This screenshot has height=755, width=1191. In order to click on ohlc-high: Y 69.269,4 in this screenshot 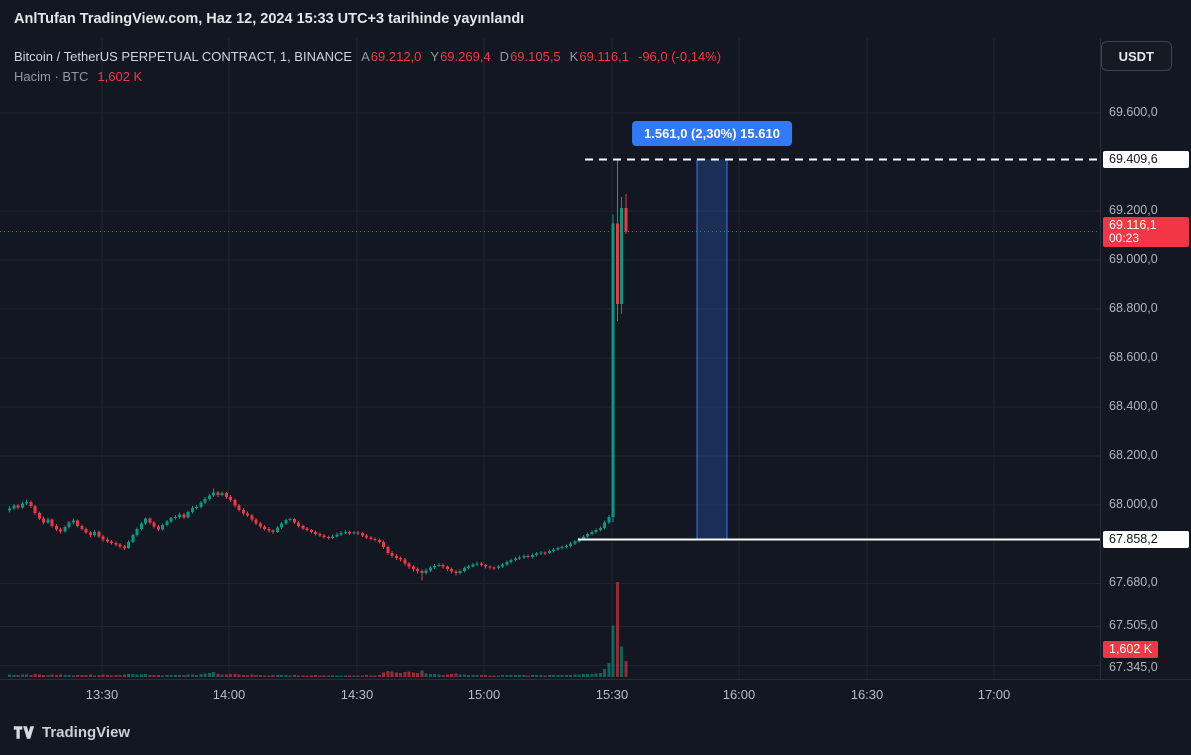, I will do `click(460, 56)`.